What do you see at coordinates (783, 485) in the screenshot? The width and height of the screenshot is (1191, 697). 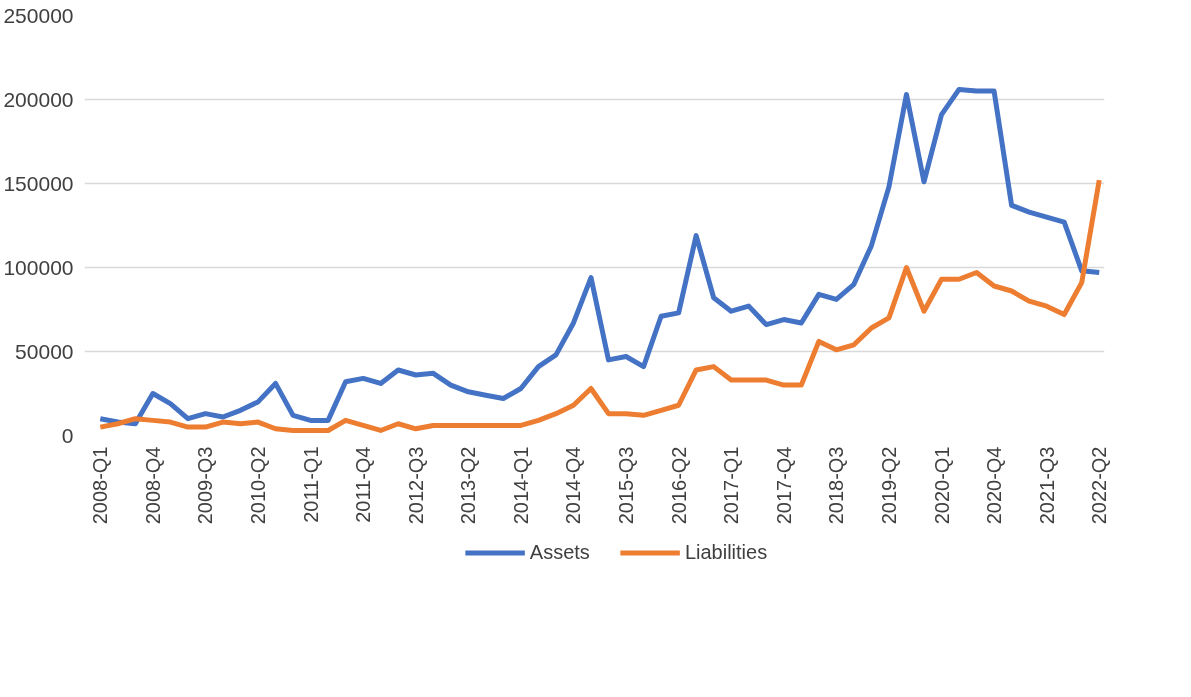 I see `x-tick-label: 2017-Q4` at bounding box center [783, 485].